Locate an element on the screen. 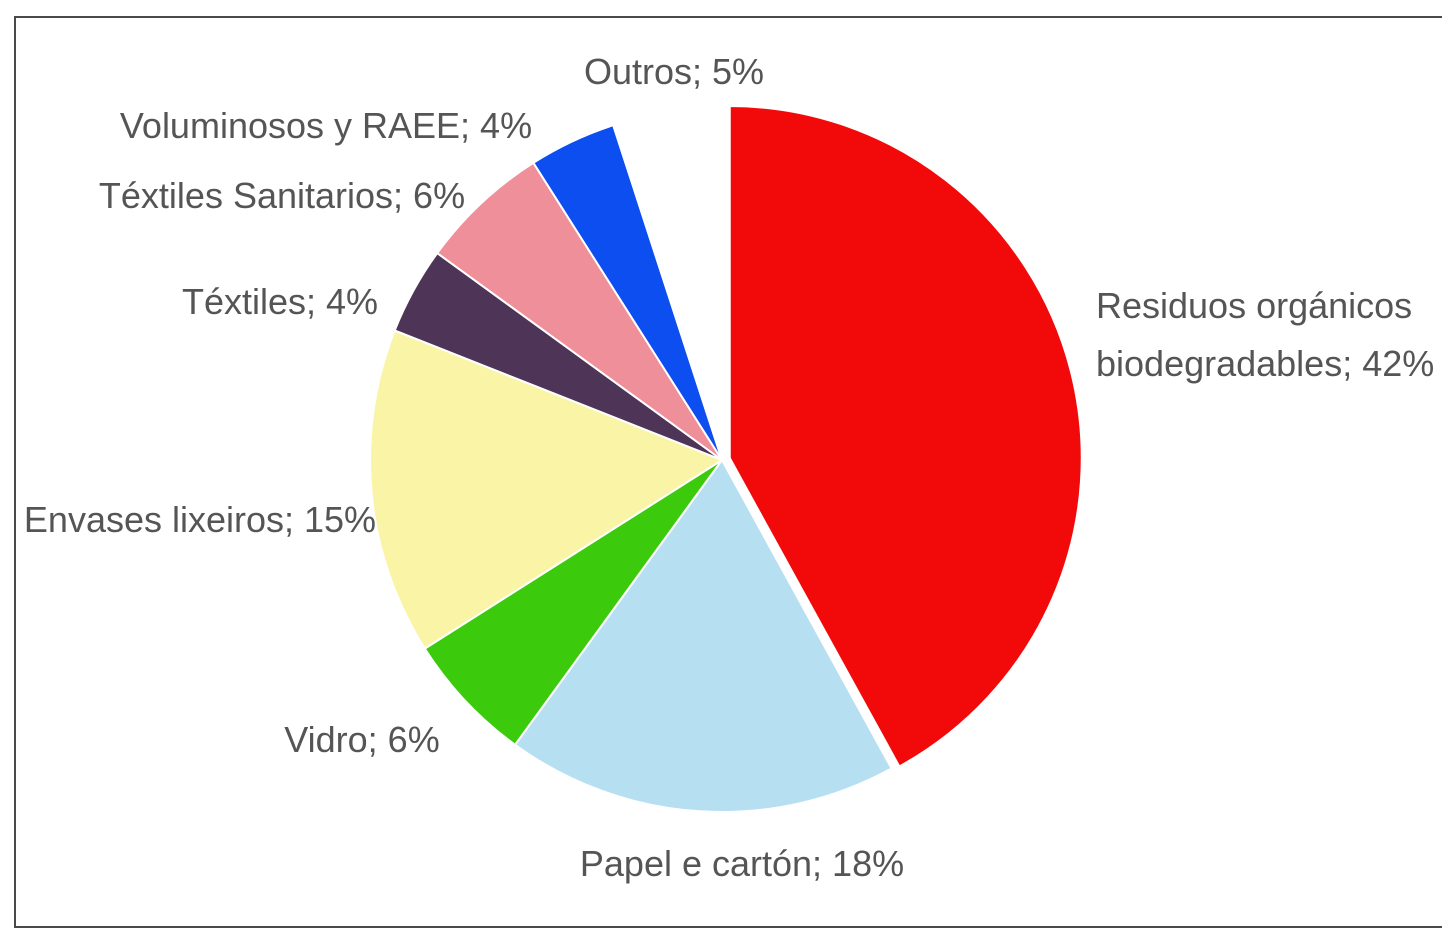 This screenshot has width=1442, height=936. slice-label-line: Vidro; 6% is located at coordinates (361, 739).